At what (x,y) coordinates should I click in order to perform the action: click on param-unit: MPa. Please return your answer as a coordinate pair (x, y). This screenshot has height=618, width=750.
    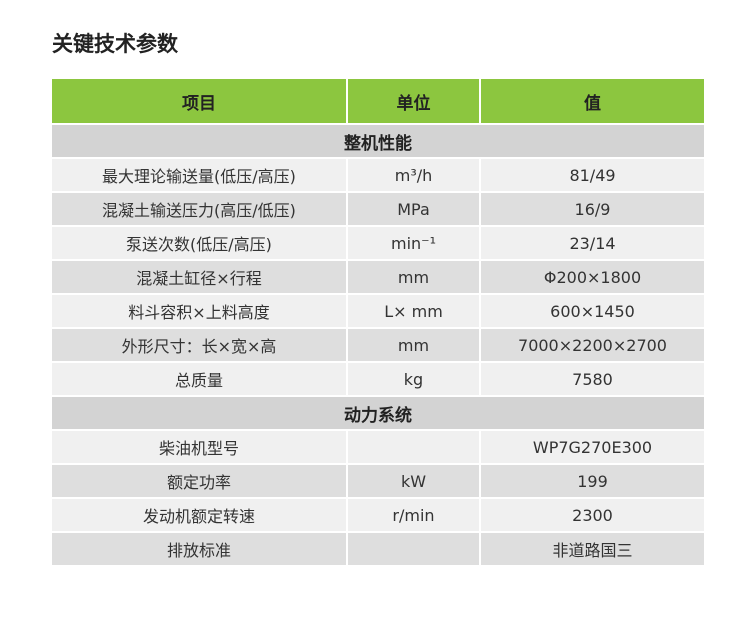
    Looking at the image, I should click on (413, 209).